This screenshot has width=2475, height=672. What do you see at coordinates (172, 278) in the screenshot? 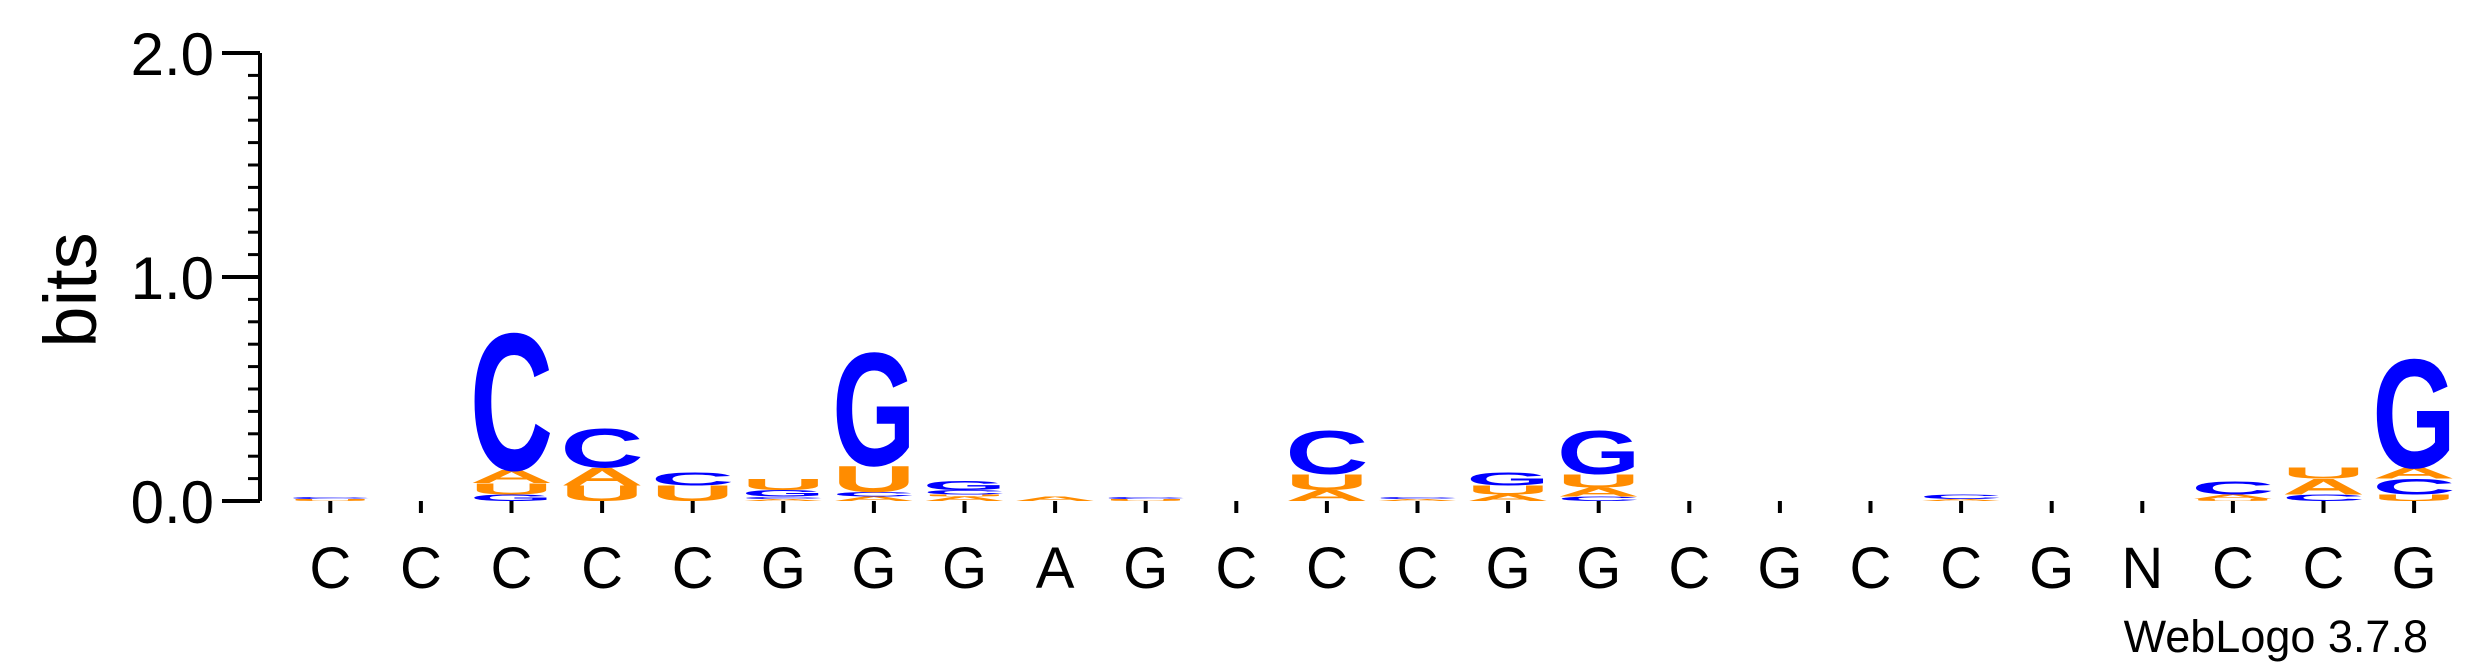
I see `y-tick-label: 1.0` at bounding box center [172, 278].